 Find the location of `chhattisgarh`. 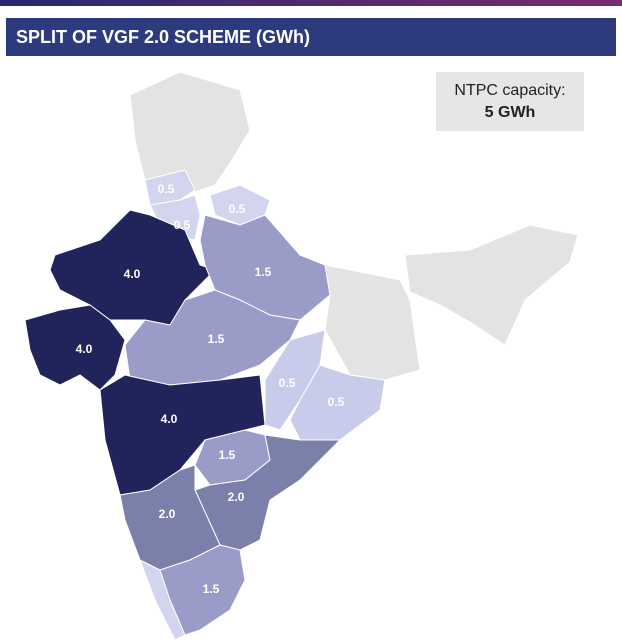

chhattisgarh is located at coordinates (295, 380).